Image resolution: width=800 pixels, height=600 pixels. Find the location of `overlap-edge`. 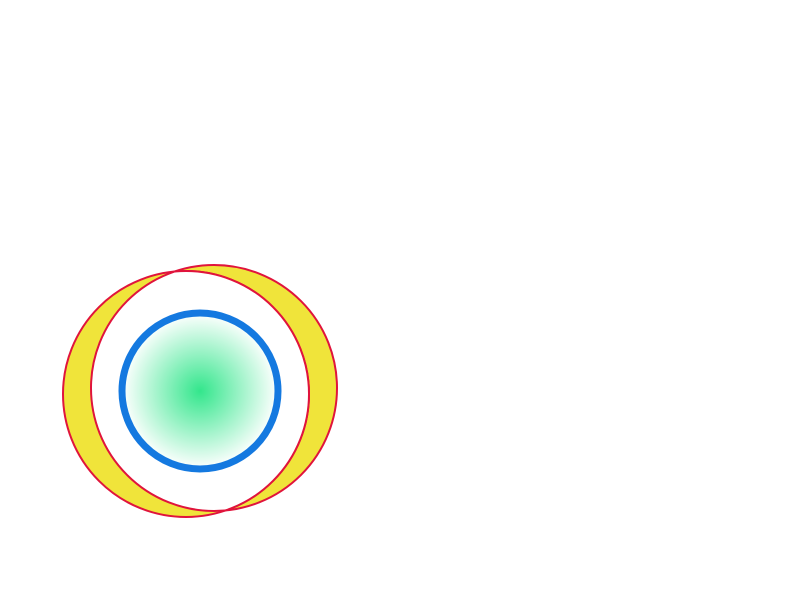

overlap-edge is located at coordinates (200, 390).